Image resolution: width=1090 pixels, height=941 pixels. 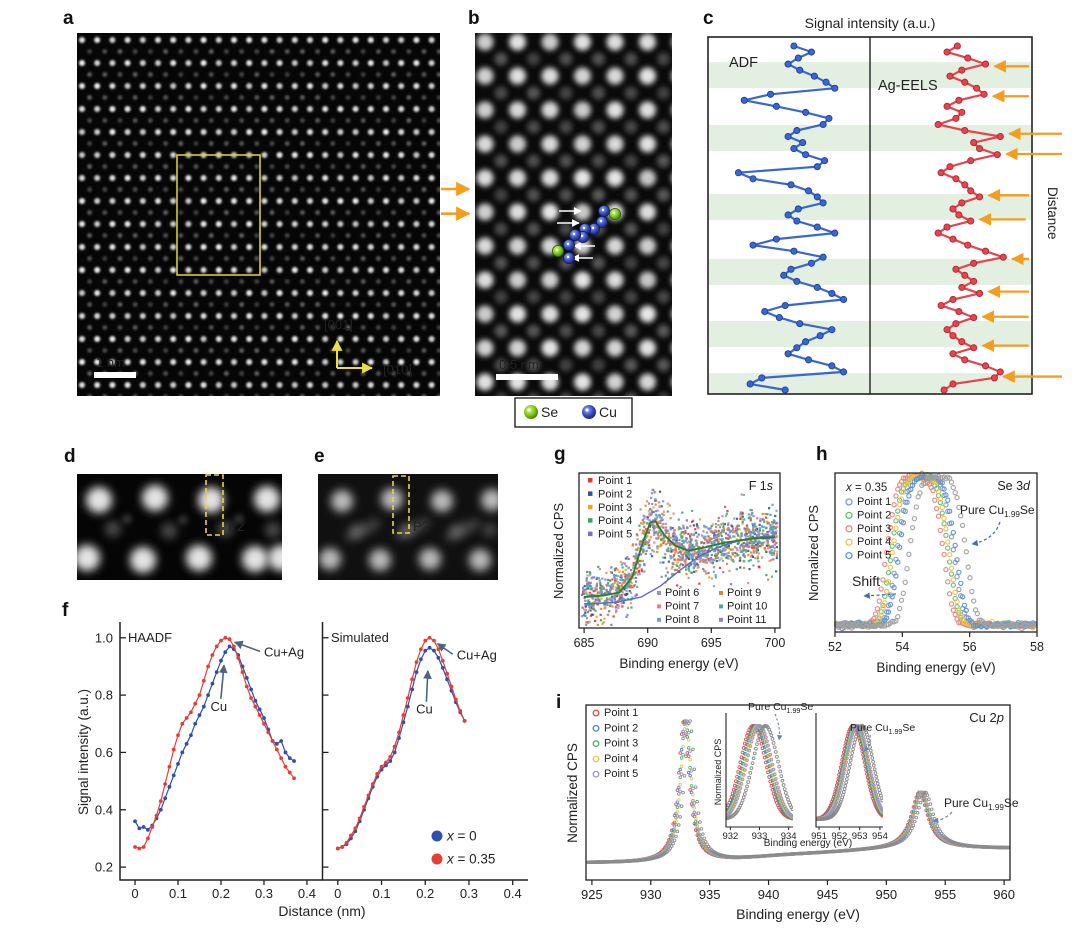 I want to click on panel-i-ylabel: Normalized CPS, so click(x=572, y=793).